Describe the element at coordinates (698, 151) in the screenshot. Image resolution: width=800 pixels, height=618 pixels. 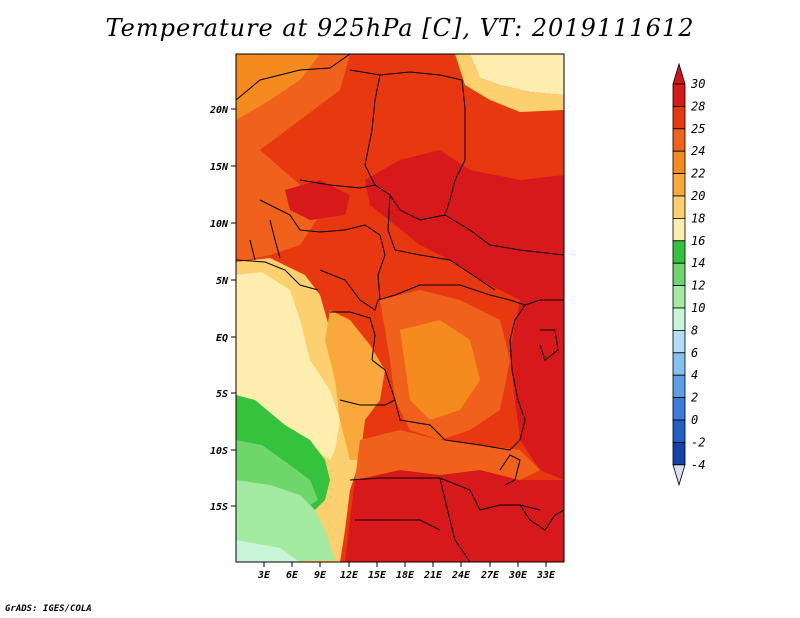
I see `colorbar-label: 24` at that location.